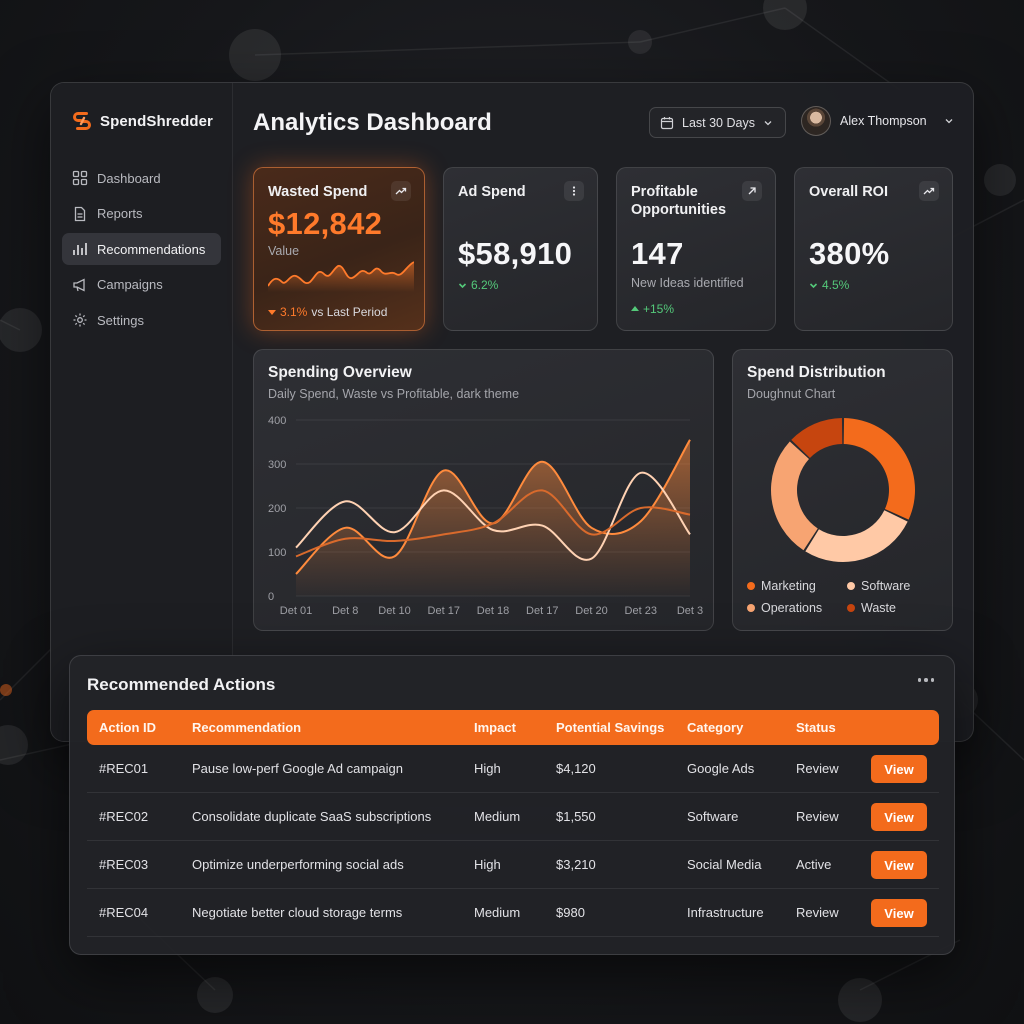  I want to click on sidebar-item-label: Recommendations, so click(151, 249).